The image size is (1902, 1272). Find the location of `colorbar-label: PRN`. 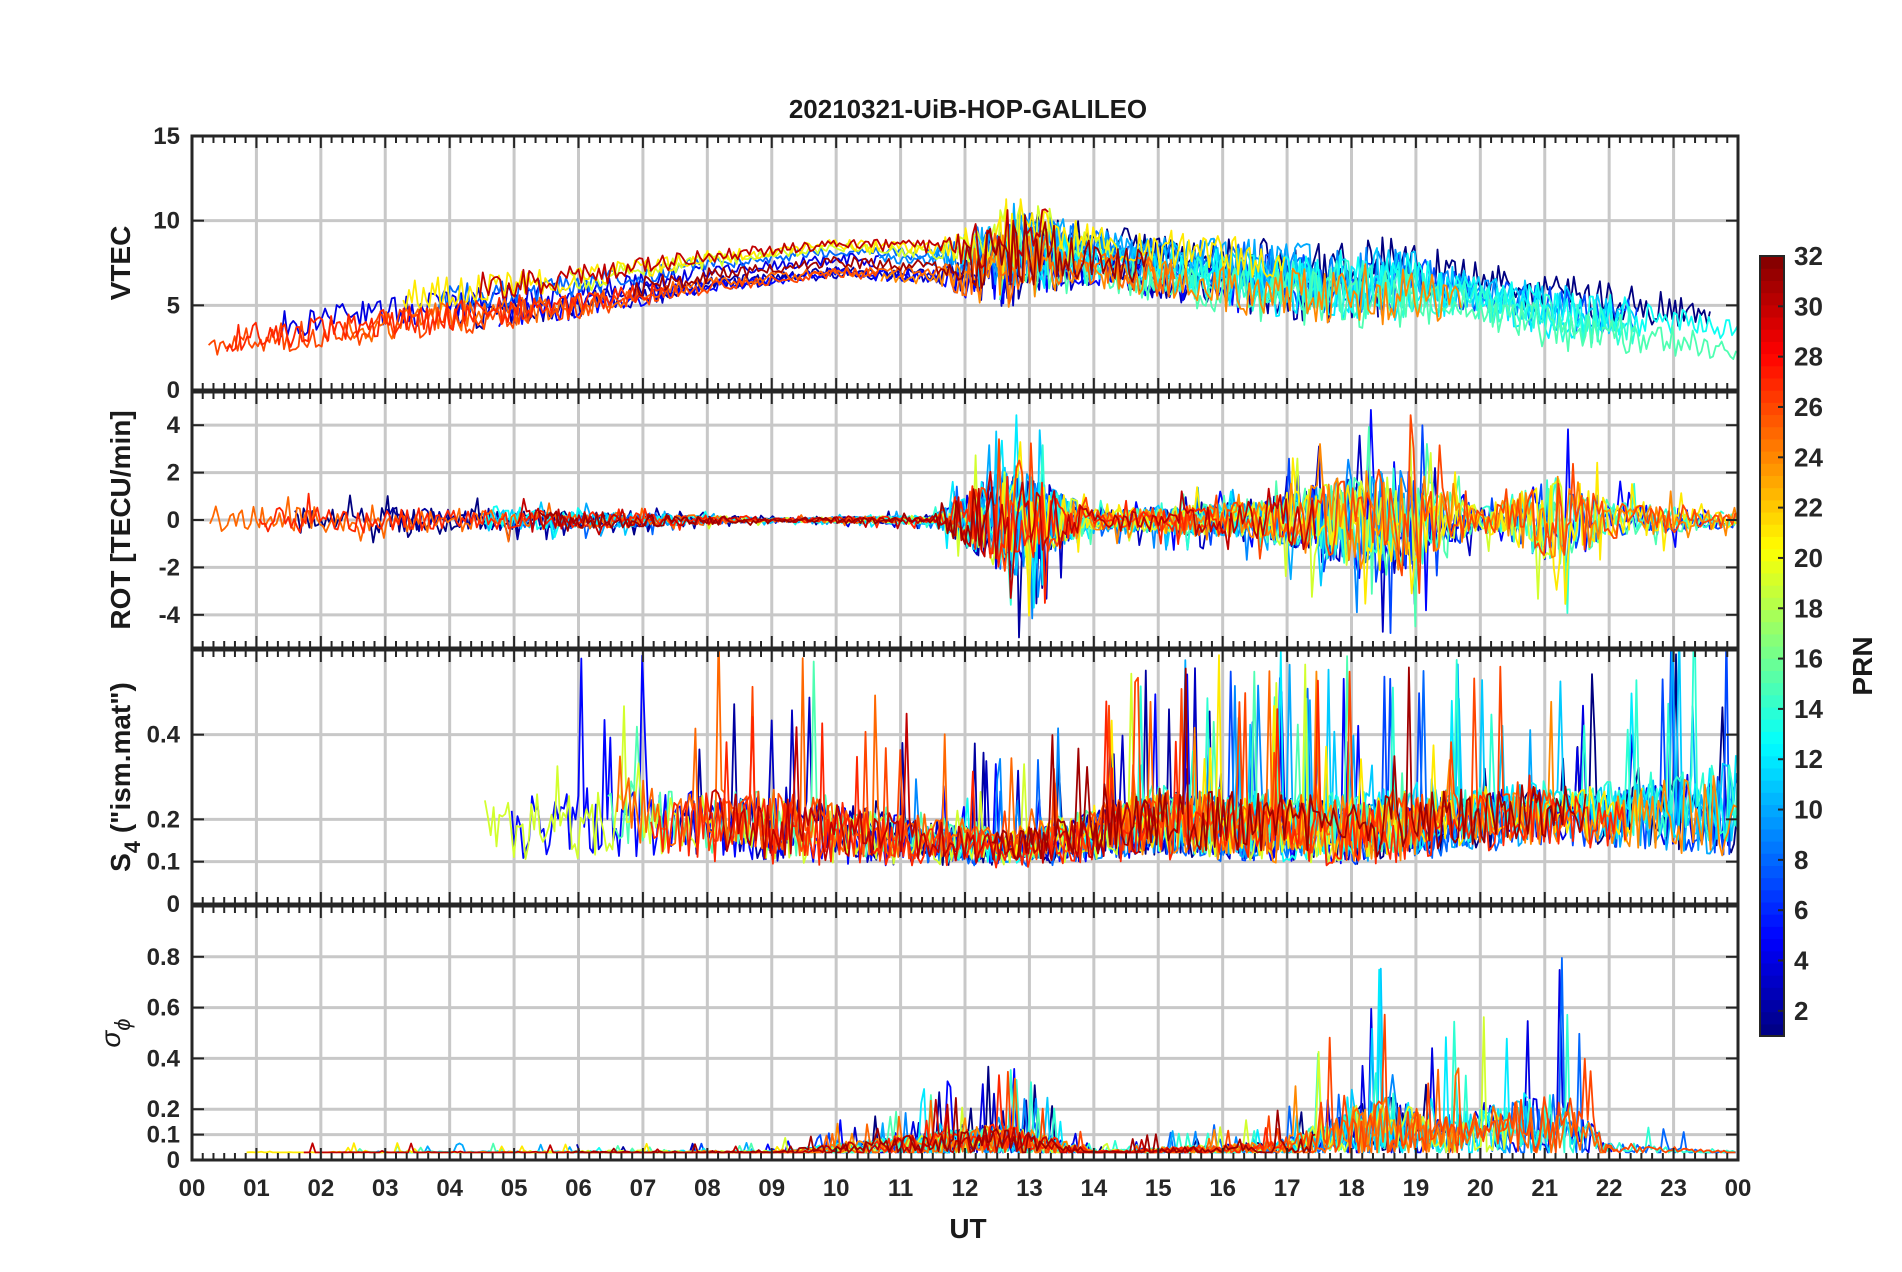

colorbar-label: PRN is located at coordinates (1862, 665).